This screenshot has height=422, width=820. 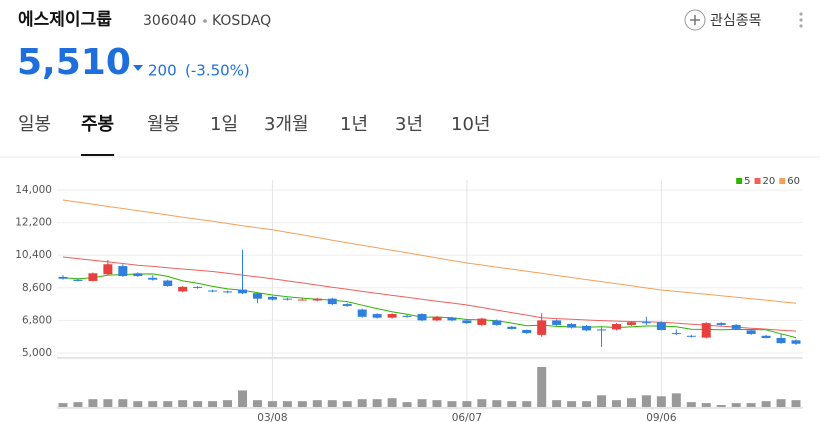 What do you see at coordinates (429, 306) in the screenshot?
I see `ma-line` at bounding box center [429, 306].